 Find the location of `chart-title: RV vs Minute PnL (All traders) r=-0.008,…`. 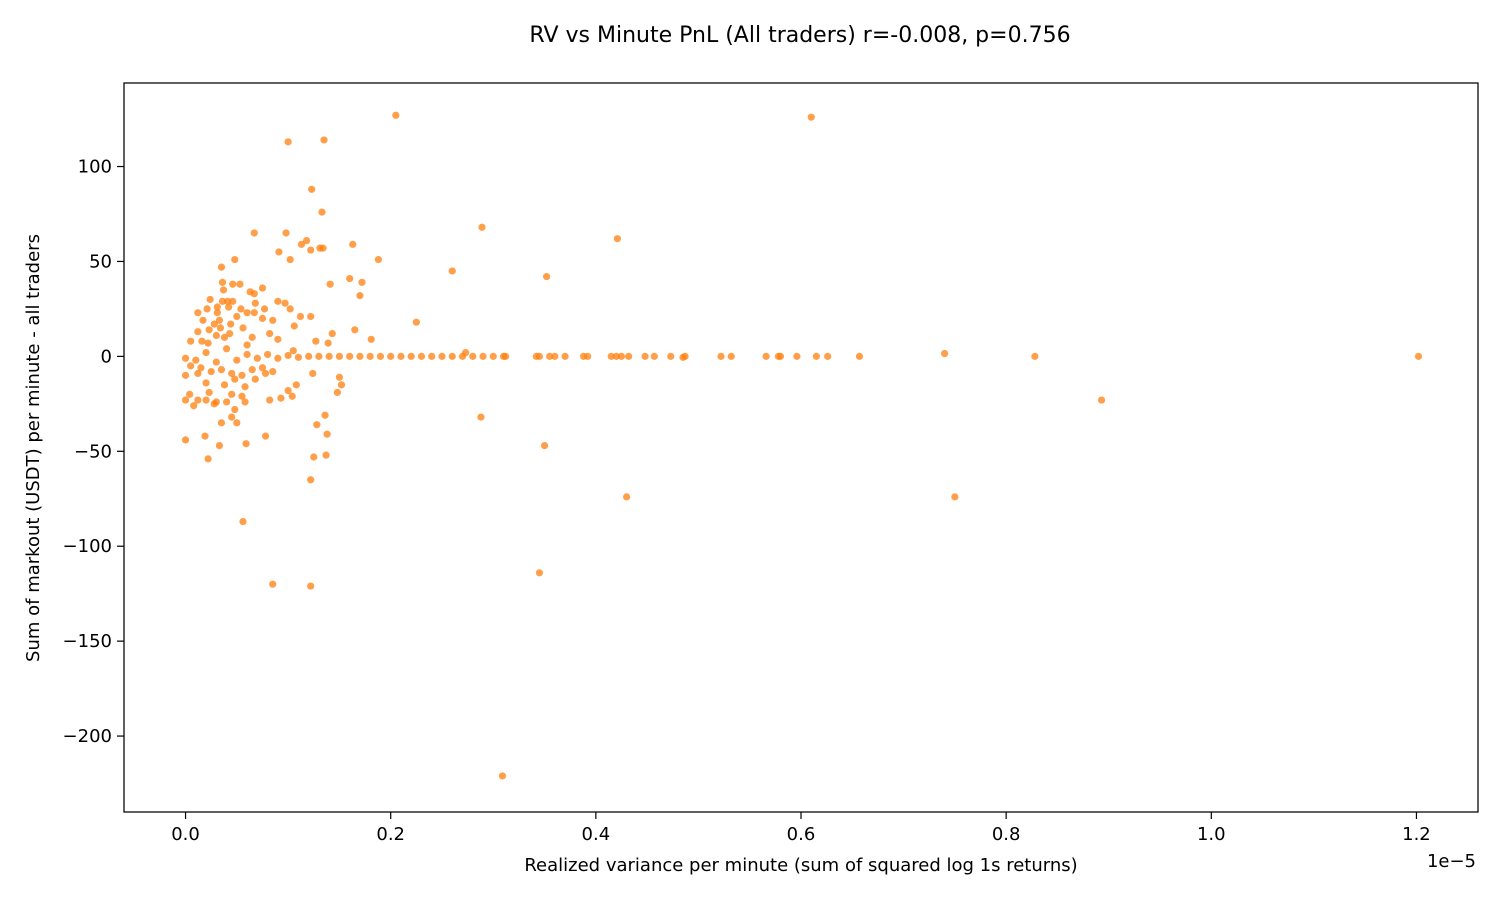

chart-title: RV vs Minute PnL (All traders) r=-0.008,… is located at coordinates (799, 35).